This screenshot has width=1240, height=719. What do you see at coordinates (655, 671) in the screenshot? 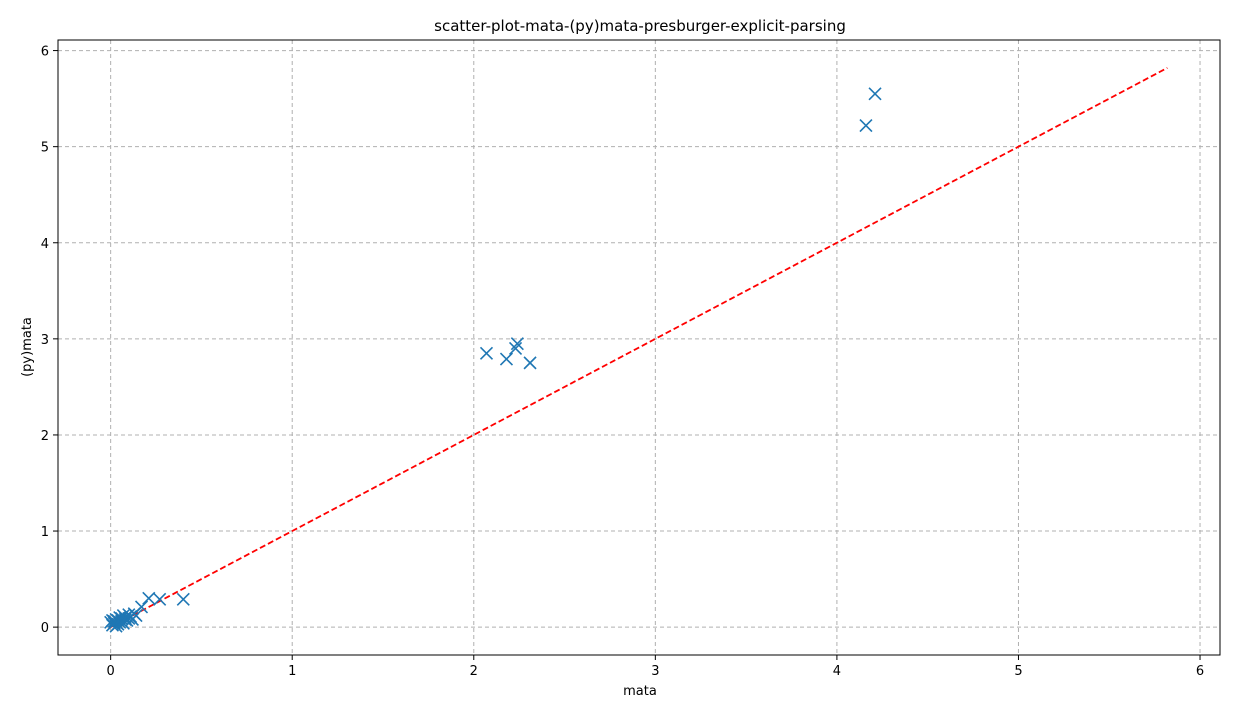
I see `x-tick-label: 3` at bounding box center [655, 671].